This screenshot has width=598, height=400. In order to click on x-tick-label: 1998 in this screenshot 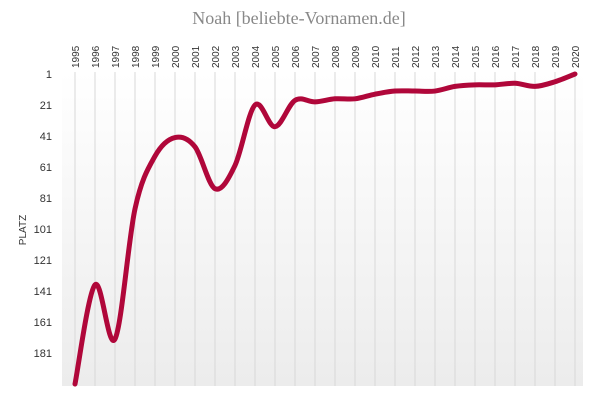, I will do `click(136, 56)`.